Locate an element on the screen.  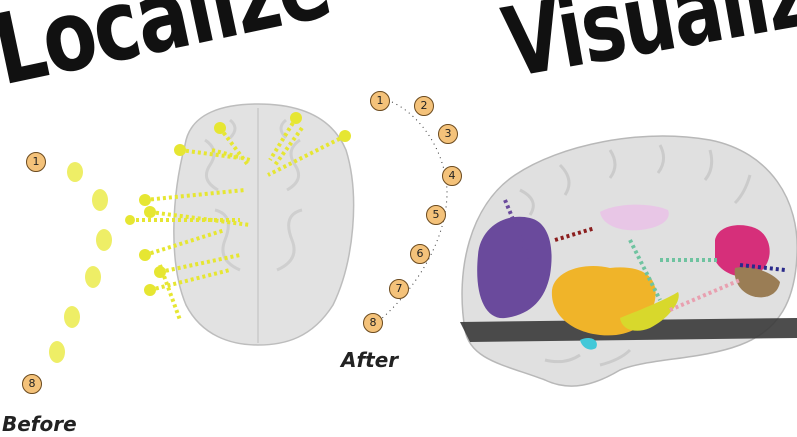
after-label-7: 7 is located at coordinates (399, 289).